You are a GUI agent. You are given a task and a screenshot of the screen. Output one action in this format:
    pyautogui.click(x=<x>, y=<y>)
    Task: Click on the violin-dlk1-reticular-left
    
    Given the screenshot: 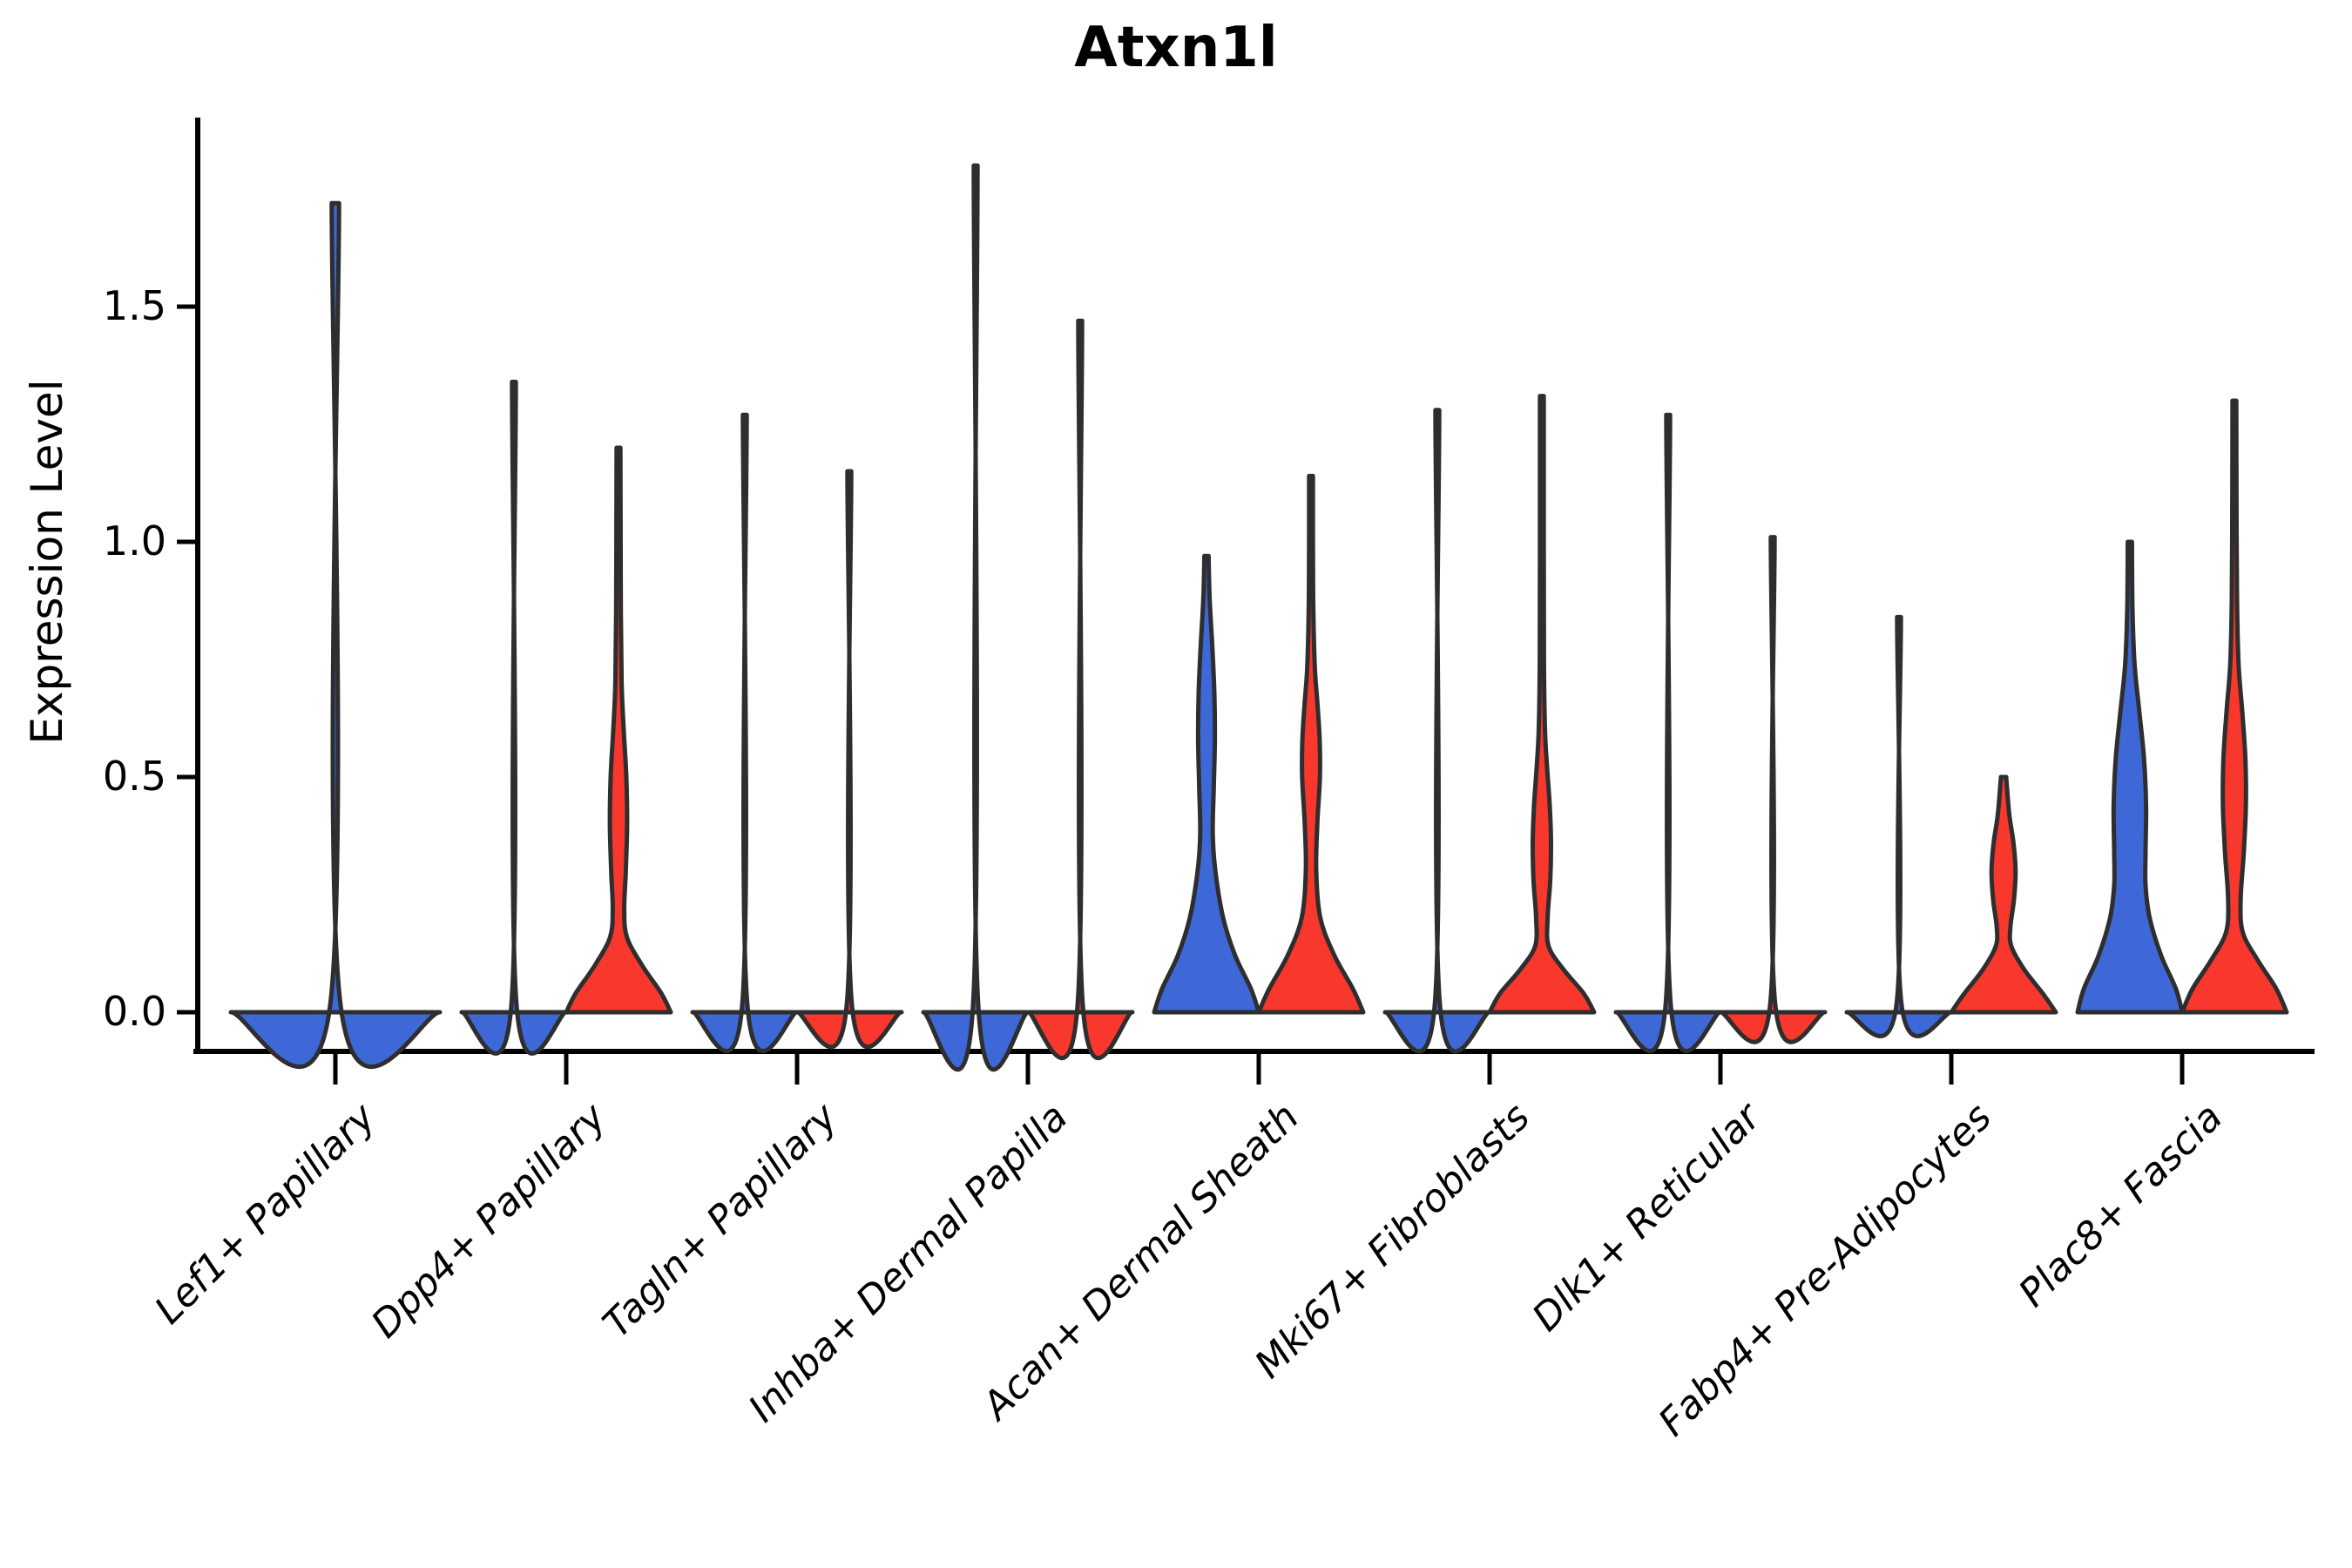 What is the action you would take?
    pyautogui.click(x=1668, y=732)
    